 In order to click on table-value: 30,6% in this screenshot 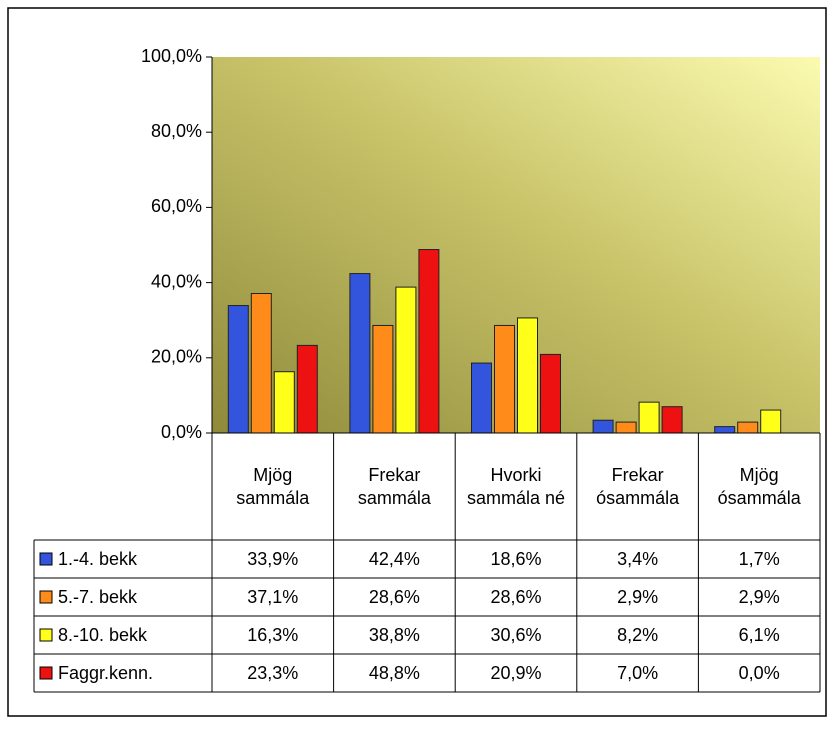, I will do `click(515, 635)`.